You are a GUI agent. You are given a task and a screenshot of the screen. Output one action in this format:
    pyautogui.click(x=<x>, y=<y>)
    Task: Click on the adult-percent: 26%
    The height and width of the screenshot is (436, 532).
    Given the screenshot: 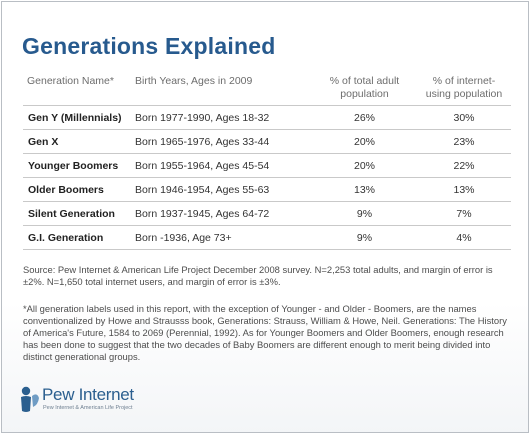 What is the action you would take?
    pyautogui.click(x=364, y=117)
    